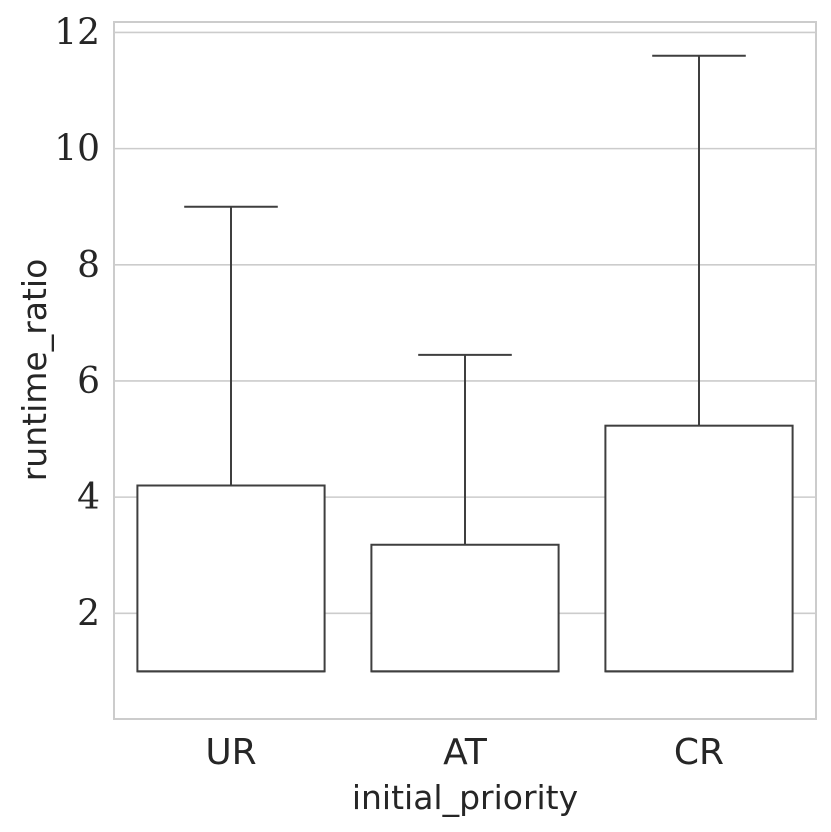 The height and width of the screenshot is (832, 831). What do you see at coordinates (465, 797) in the screenshot?
I see `x-axis-label: initial_priority` at bounding box center [465, 797].